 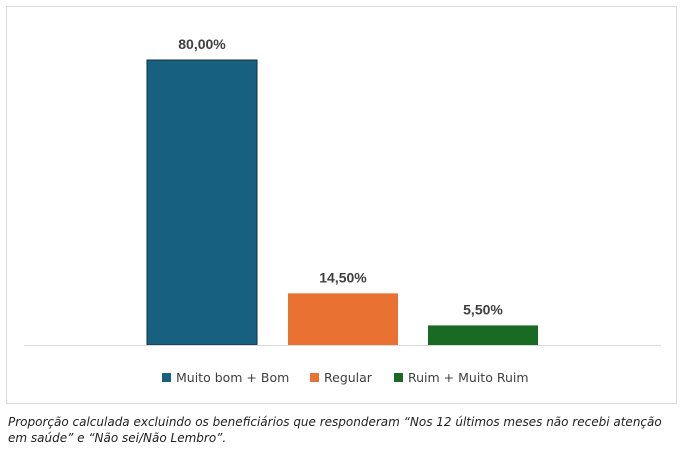 What do you see at coordinates (232, 377) in the screenshot?
I see `legend-label-1: Muito bom + Bom` at bounding box center [232, 377].